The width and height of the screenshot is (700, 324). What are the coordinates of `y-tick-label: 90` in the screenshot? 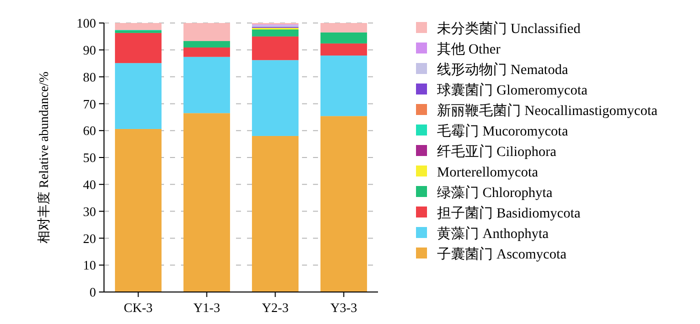 It's located at (89, 50).